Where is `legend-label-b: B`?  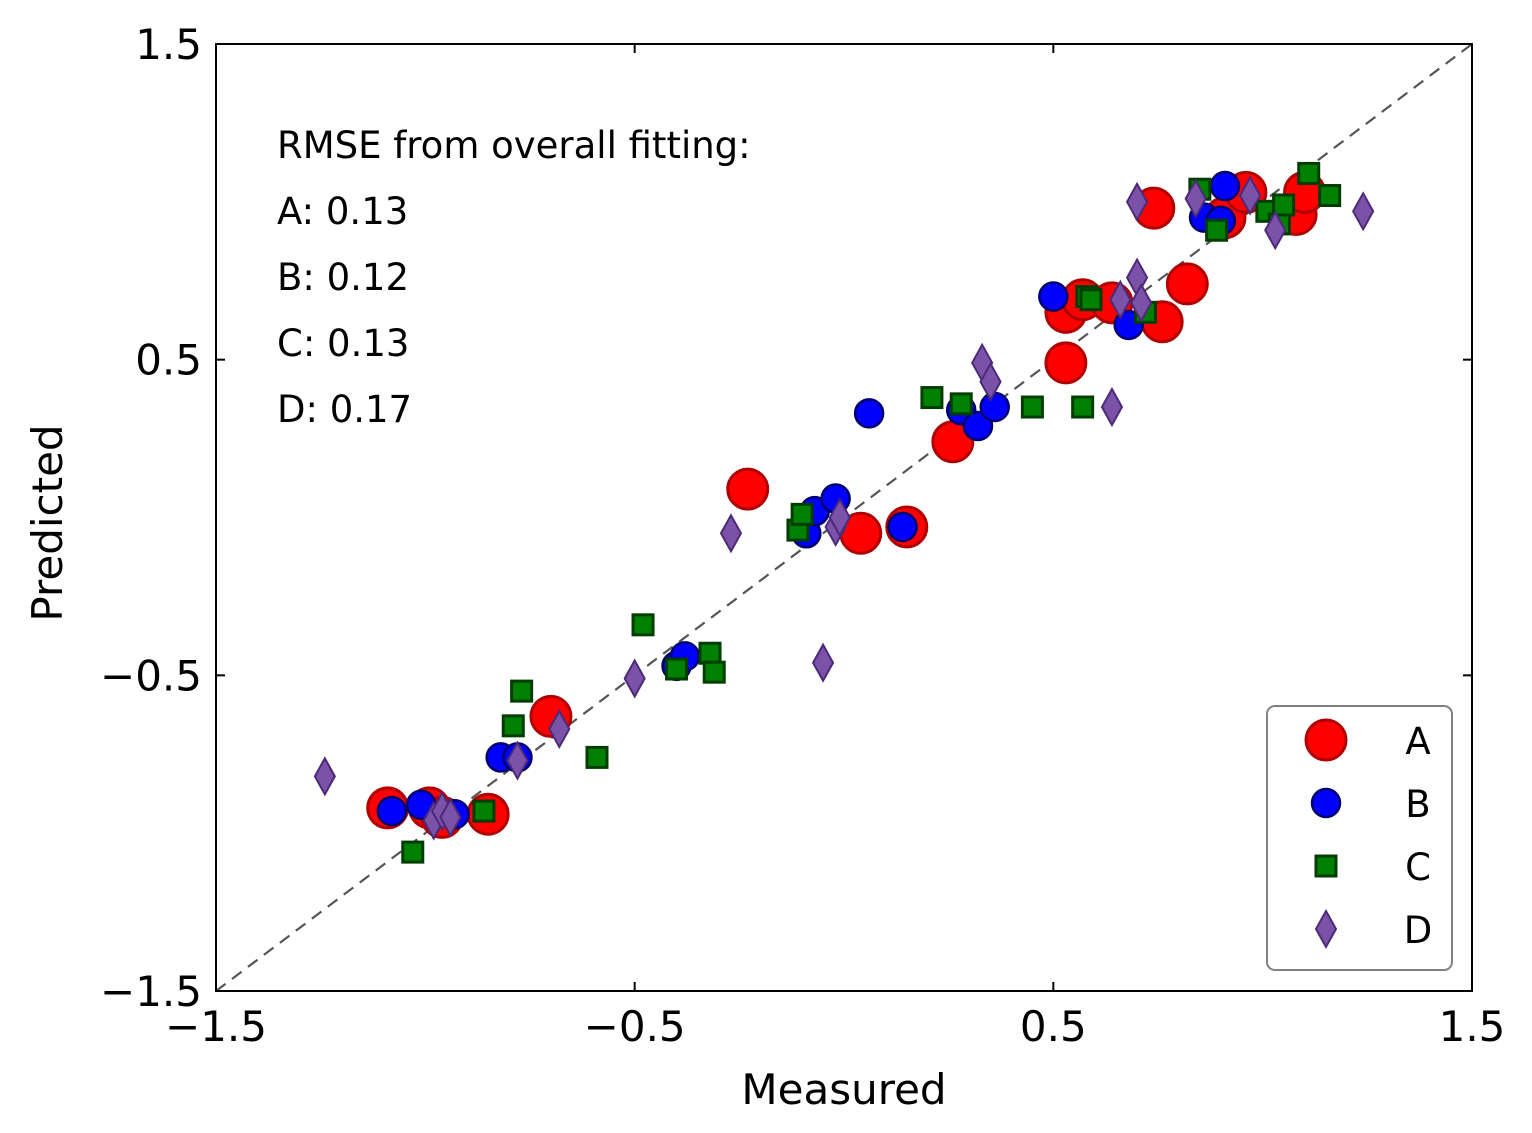 legend-label-b: B is located at coordinates (1417, 804).